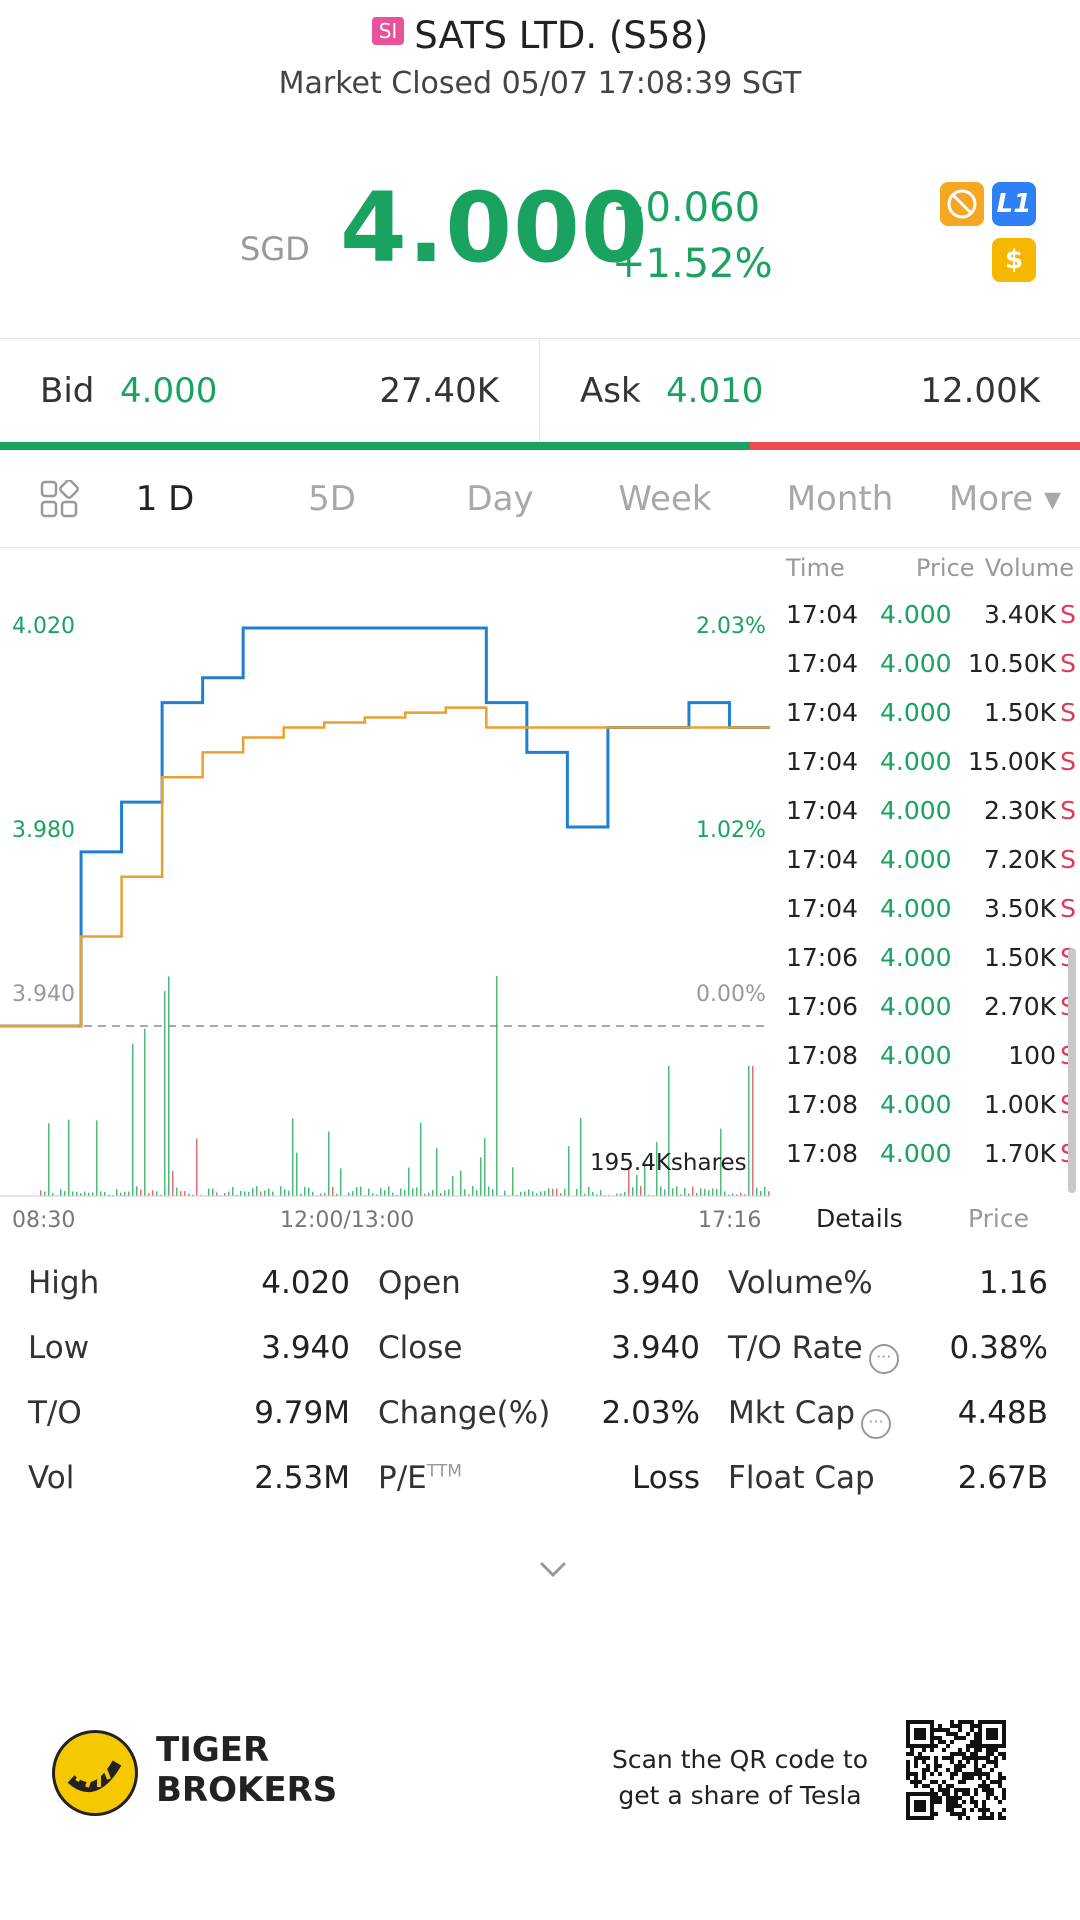 This screenshot has height=1920, width=1080. What do you see at coordinates (1072, 1070) in the screenshot?
I see `ticks-scrollbar` at bounding box center [1072, 1070].